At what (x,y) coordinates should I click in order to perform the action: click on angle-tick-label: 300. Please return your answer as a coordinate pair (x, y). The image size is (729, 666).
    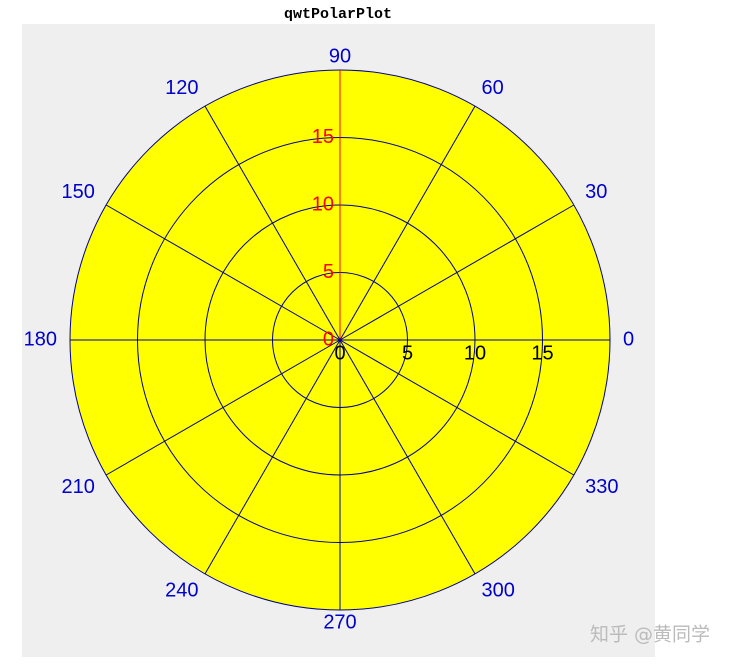
    Looking at the image, I should click on (498, 590).